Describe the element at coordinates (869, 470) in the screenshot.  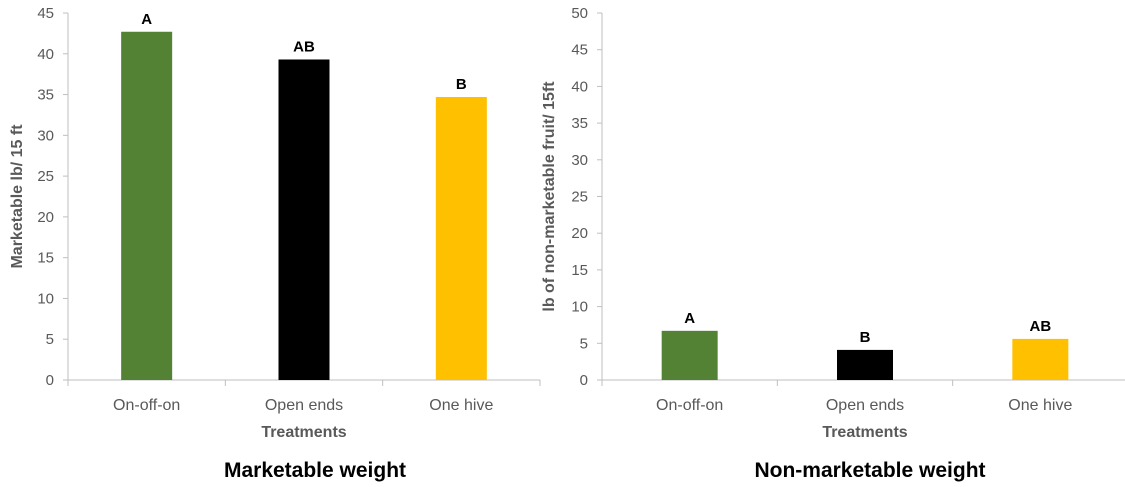
I see `chart-title: Non-marketable weight` at that location.